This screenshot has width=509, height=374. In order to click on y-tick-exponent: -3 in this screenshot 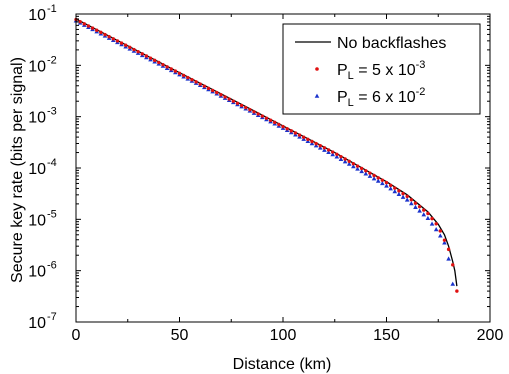, I will do `click(52, 112)`.